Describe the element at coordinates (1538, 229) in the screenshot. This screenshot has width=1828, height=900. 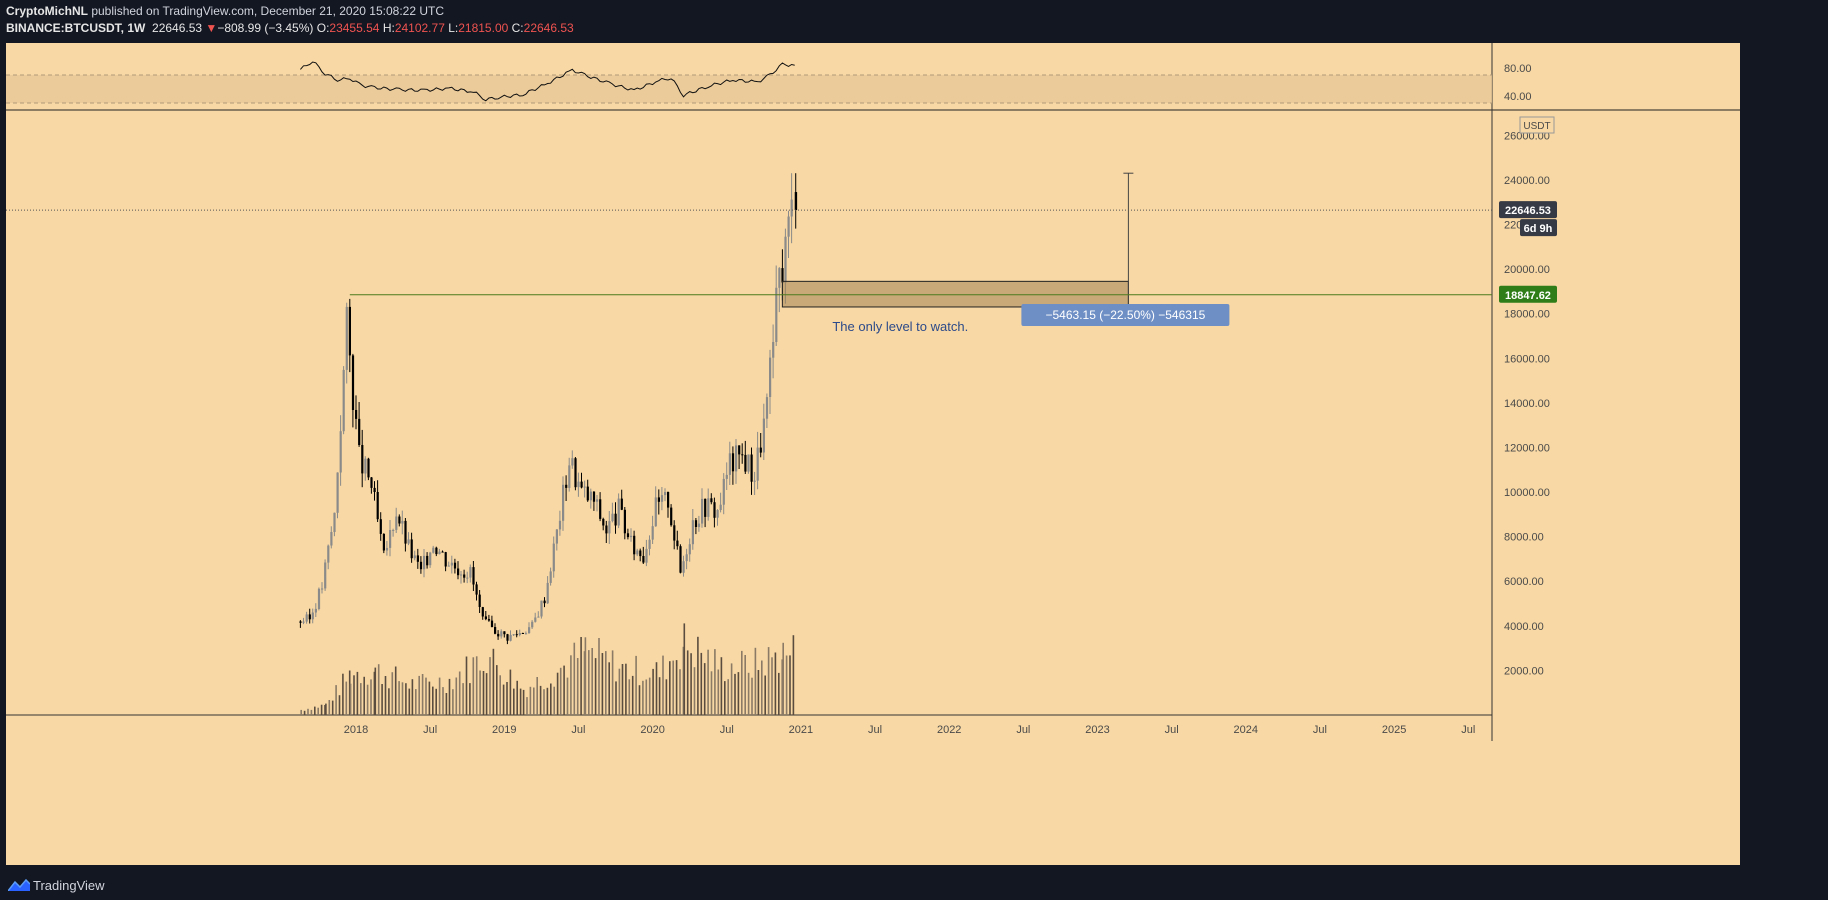
I see `countdown-label: 6d 9h` at that location.